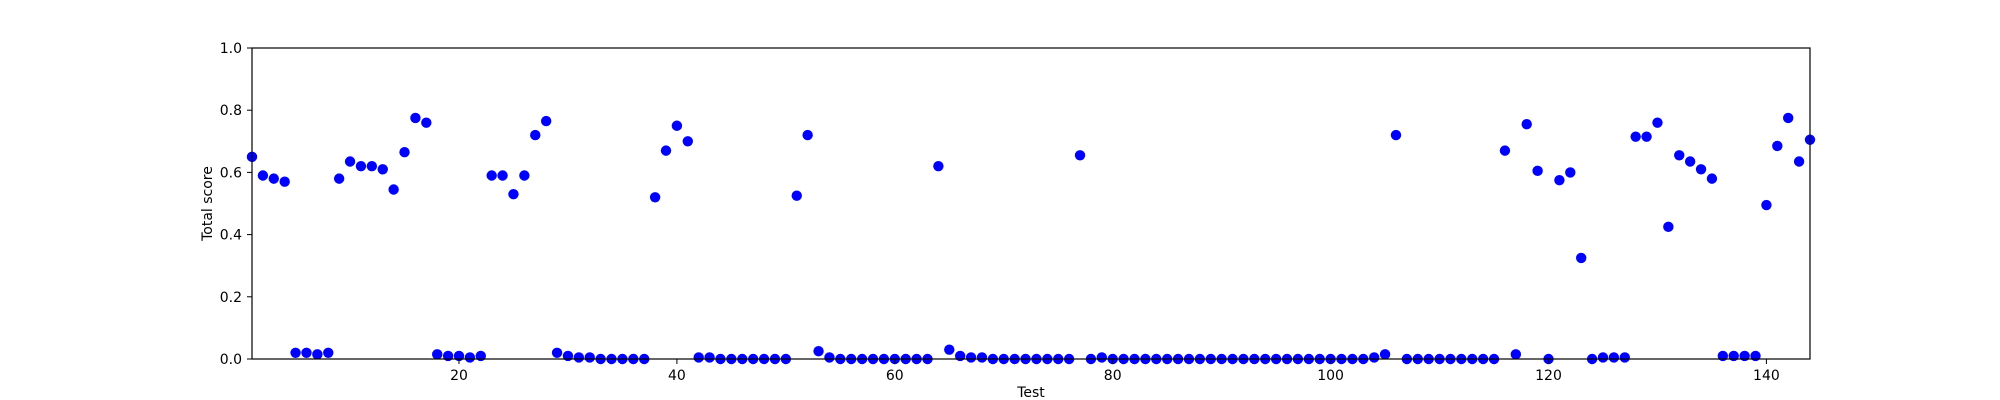  I want to click on y-axis-label: Total score, so click(208, 204).